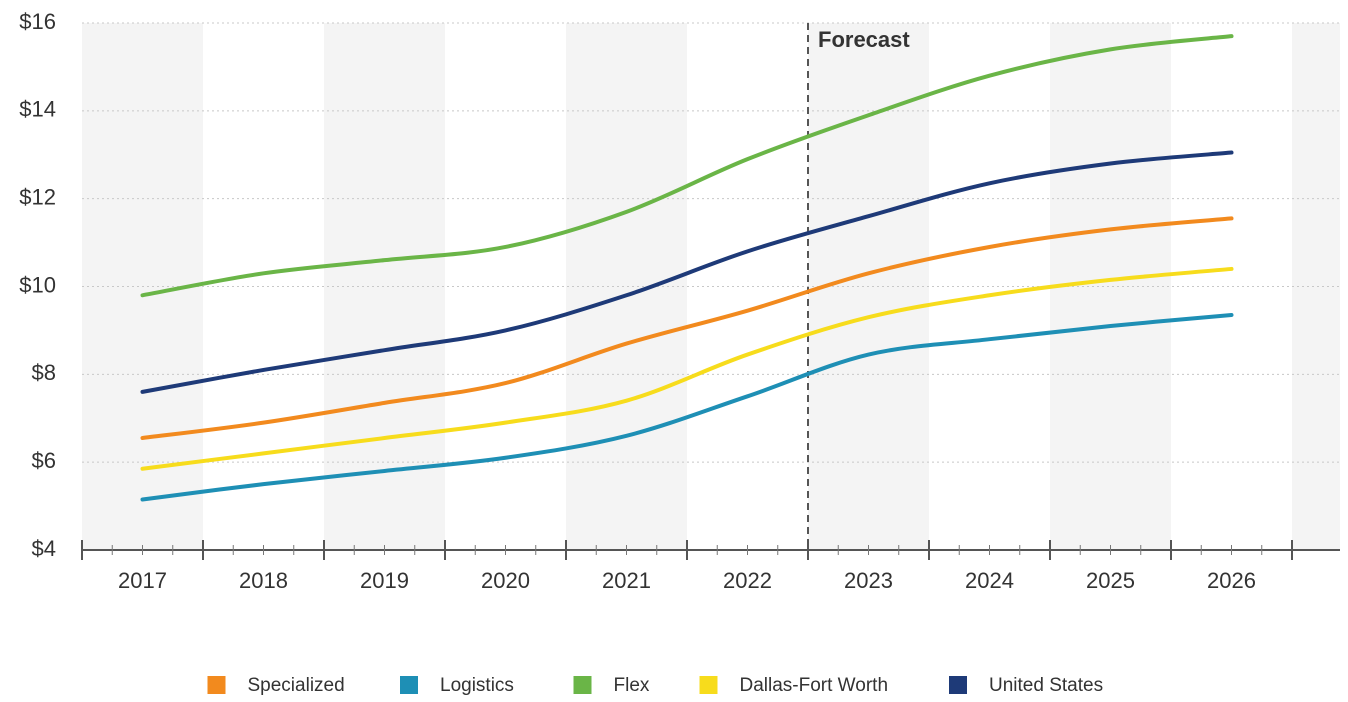 This screenshot has width=1348, height=702. I want to click on legend-label: Specialized, so click(296, 685).